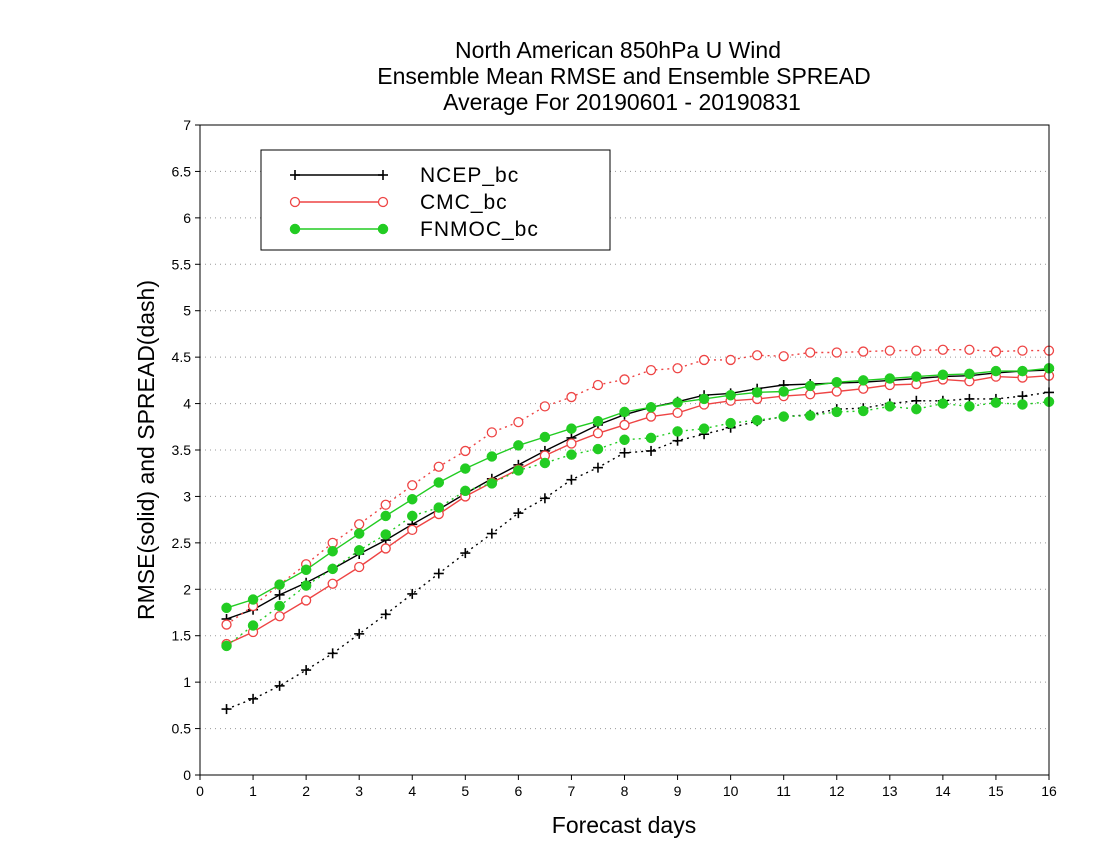  Describe the element at coordinates (623, 76) in the screenshot. I see `chart-title-line-2: Ensemble Mean RMSE and Ensemble SPREAD` at that location.